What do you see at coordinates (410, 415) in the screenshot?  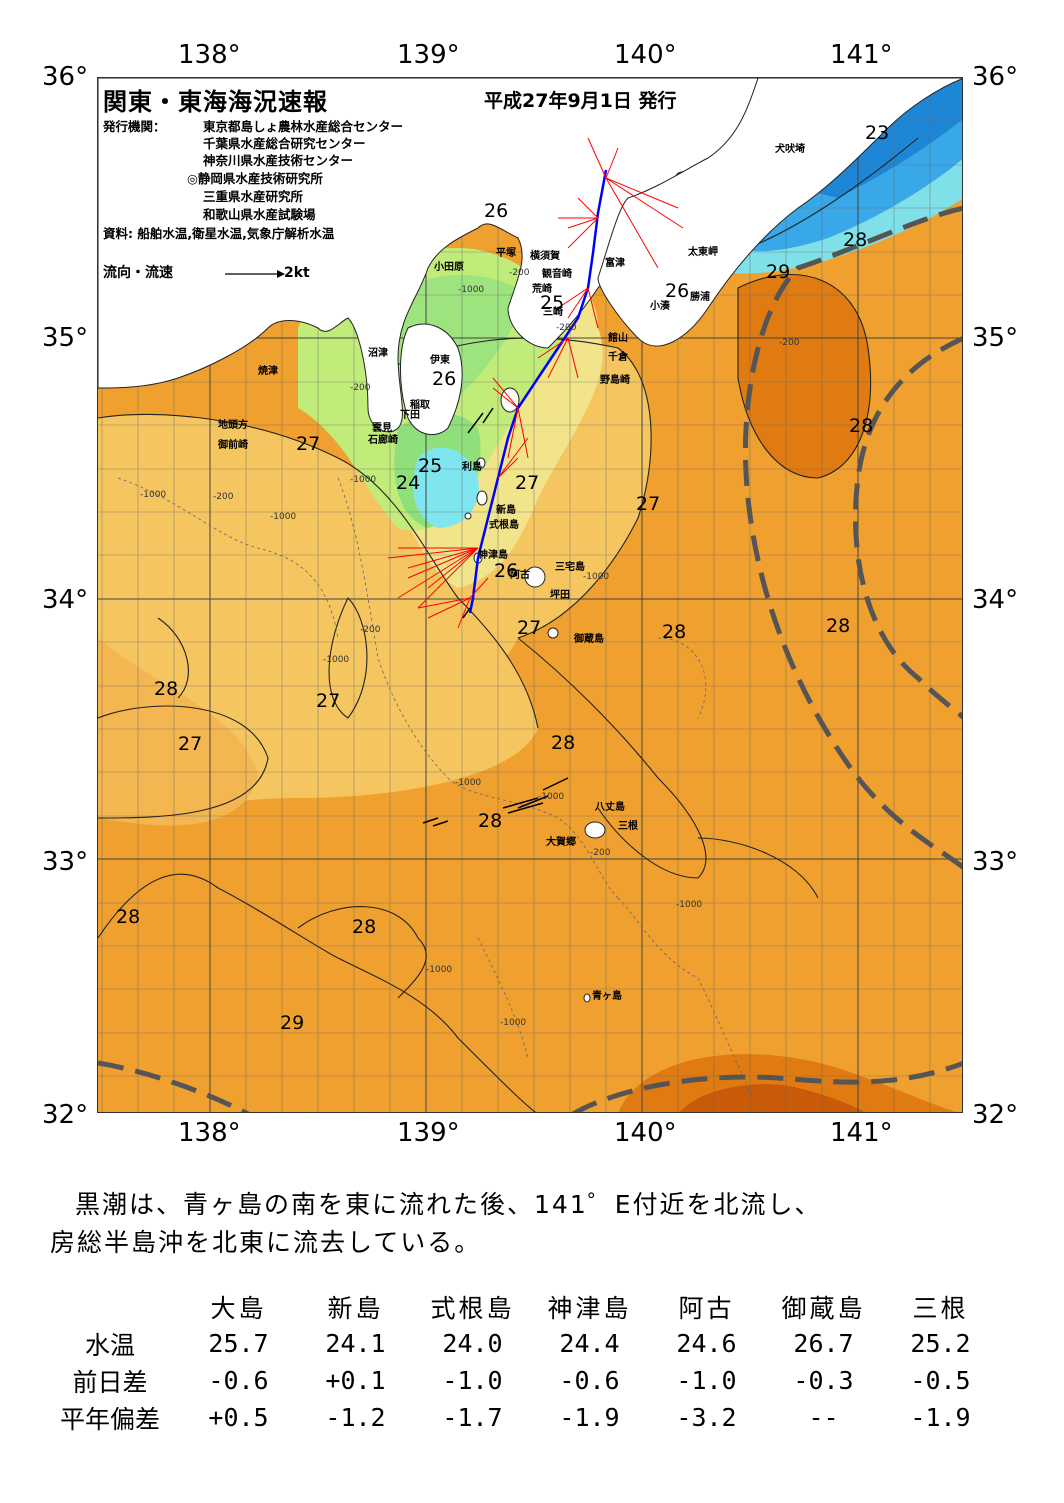 I see `place-shimoda: 下田` at bounding box center [410, 415].